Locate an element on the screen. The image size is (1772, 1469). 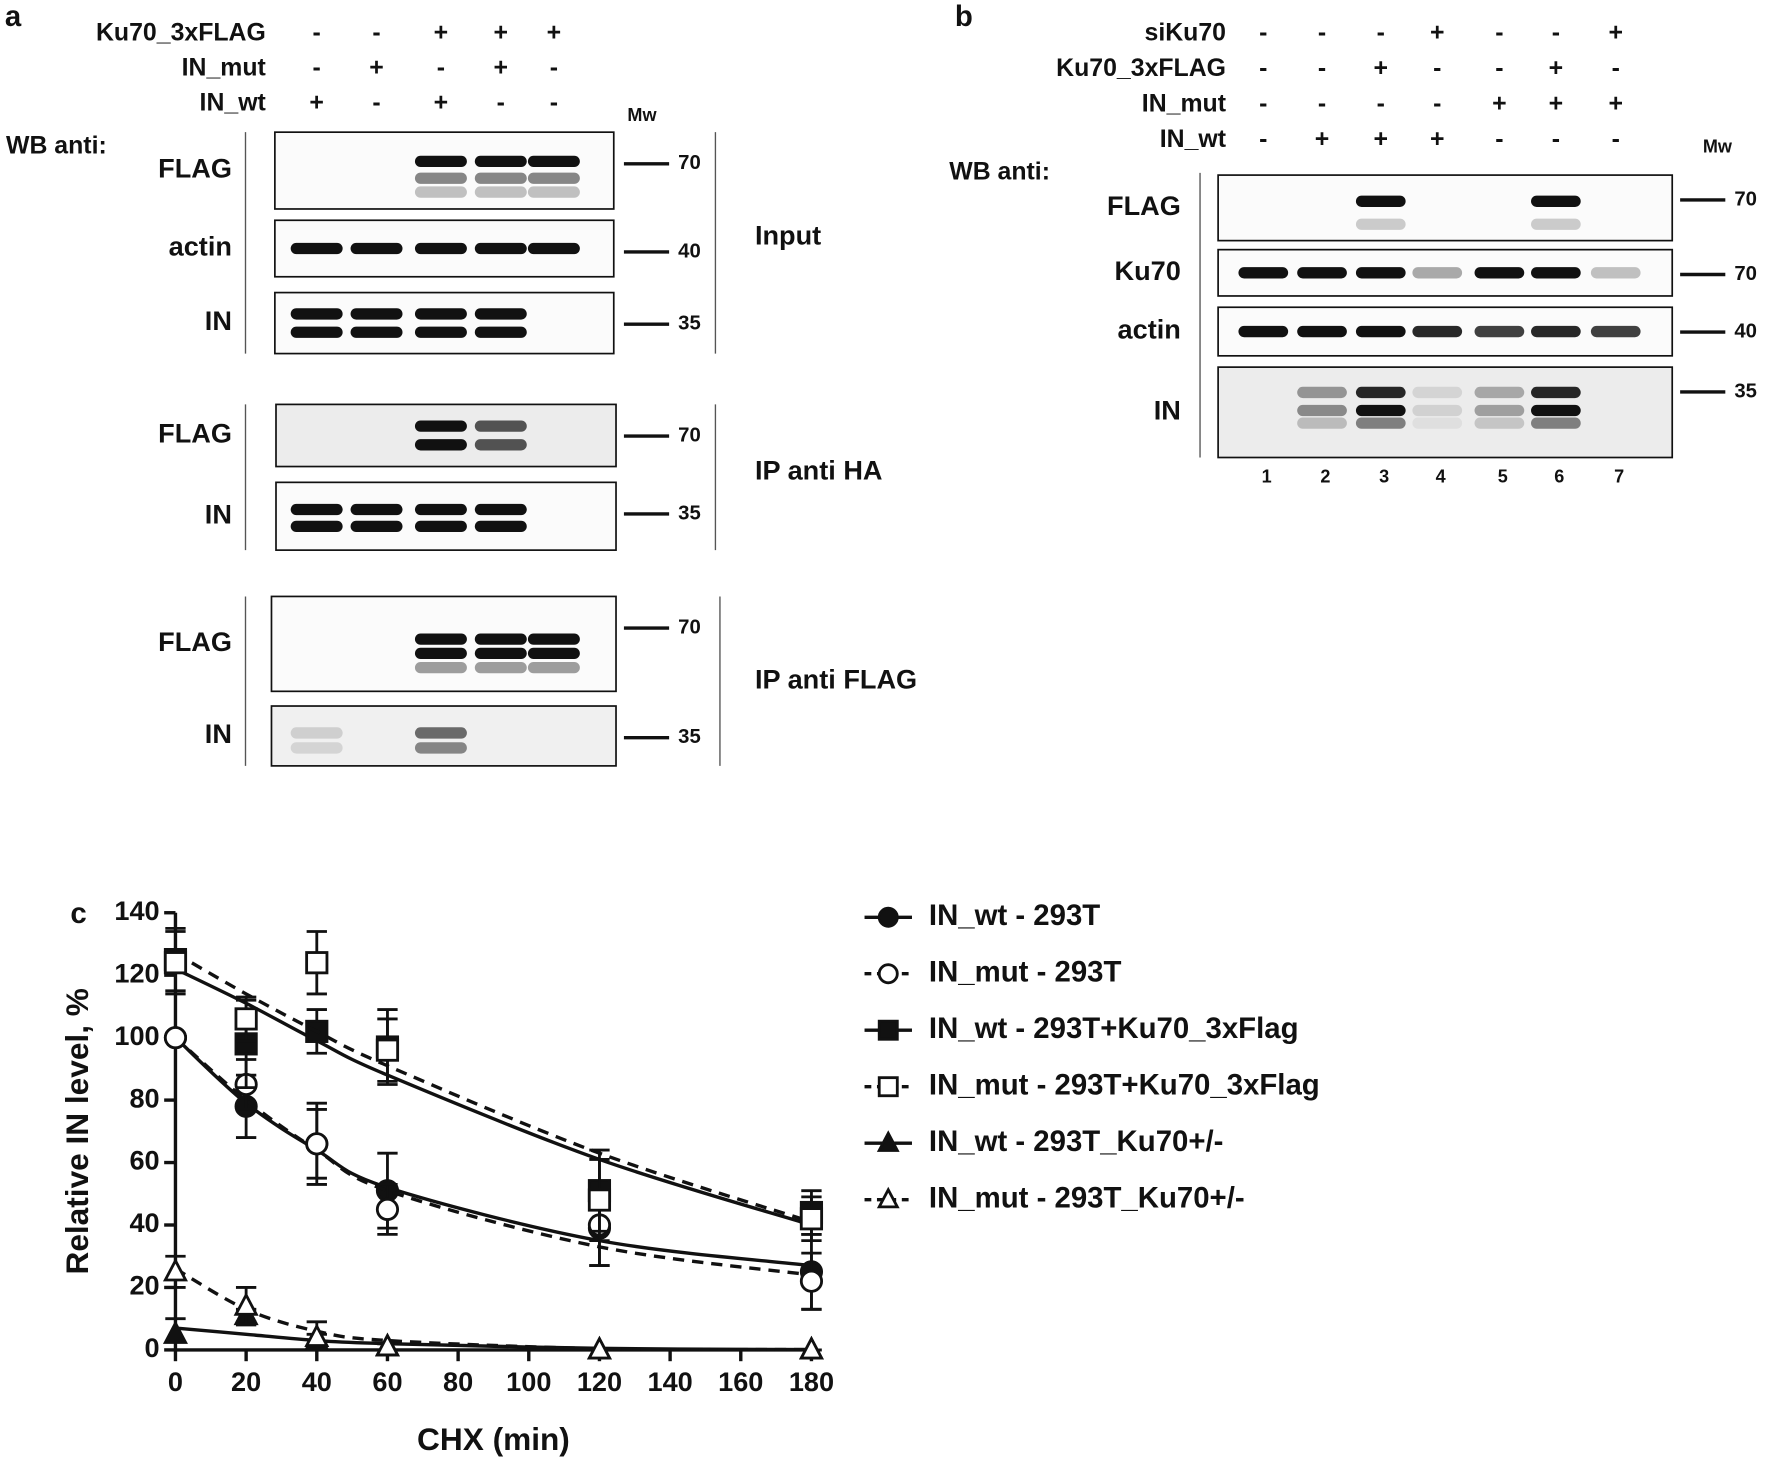
y-tick-label: 60 is located at coordinates (144, 1160).